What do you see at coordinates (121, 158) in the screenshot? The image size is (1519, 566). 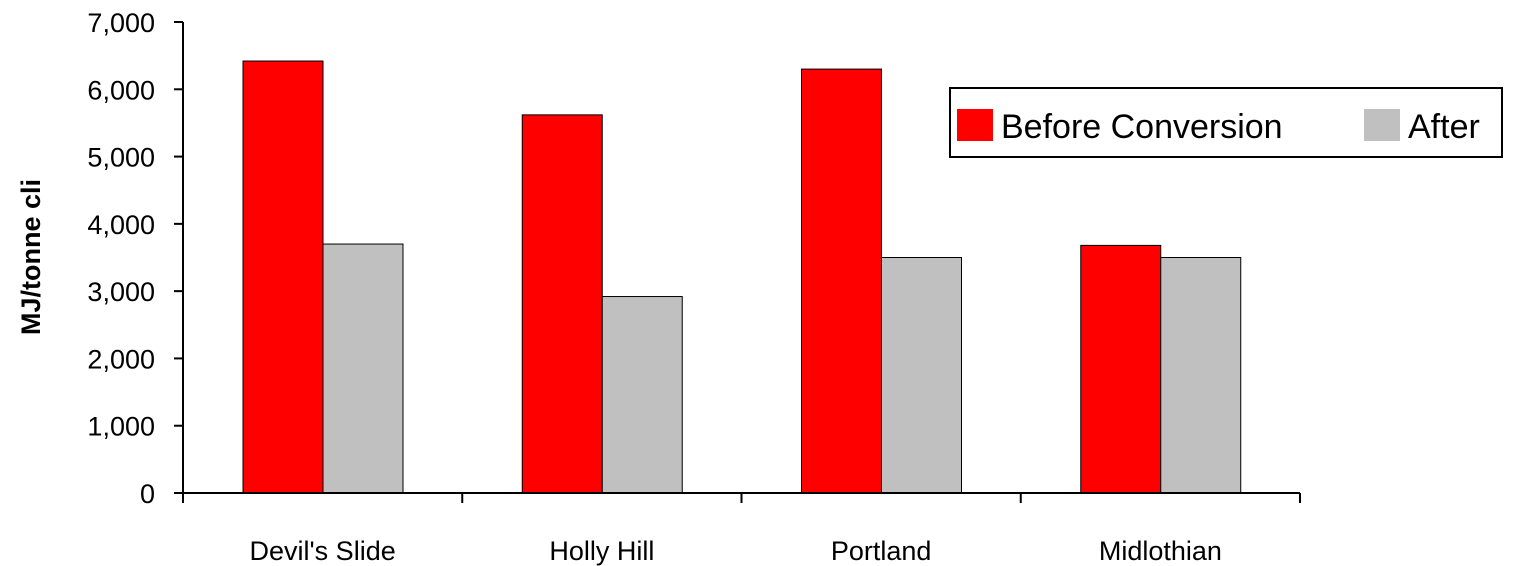 I see `y-tick-label: 5,000` at bounding box center [121, 158].